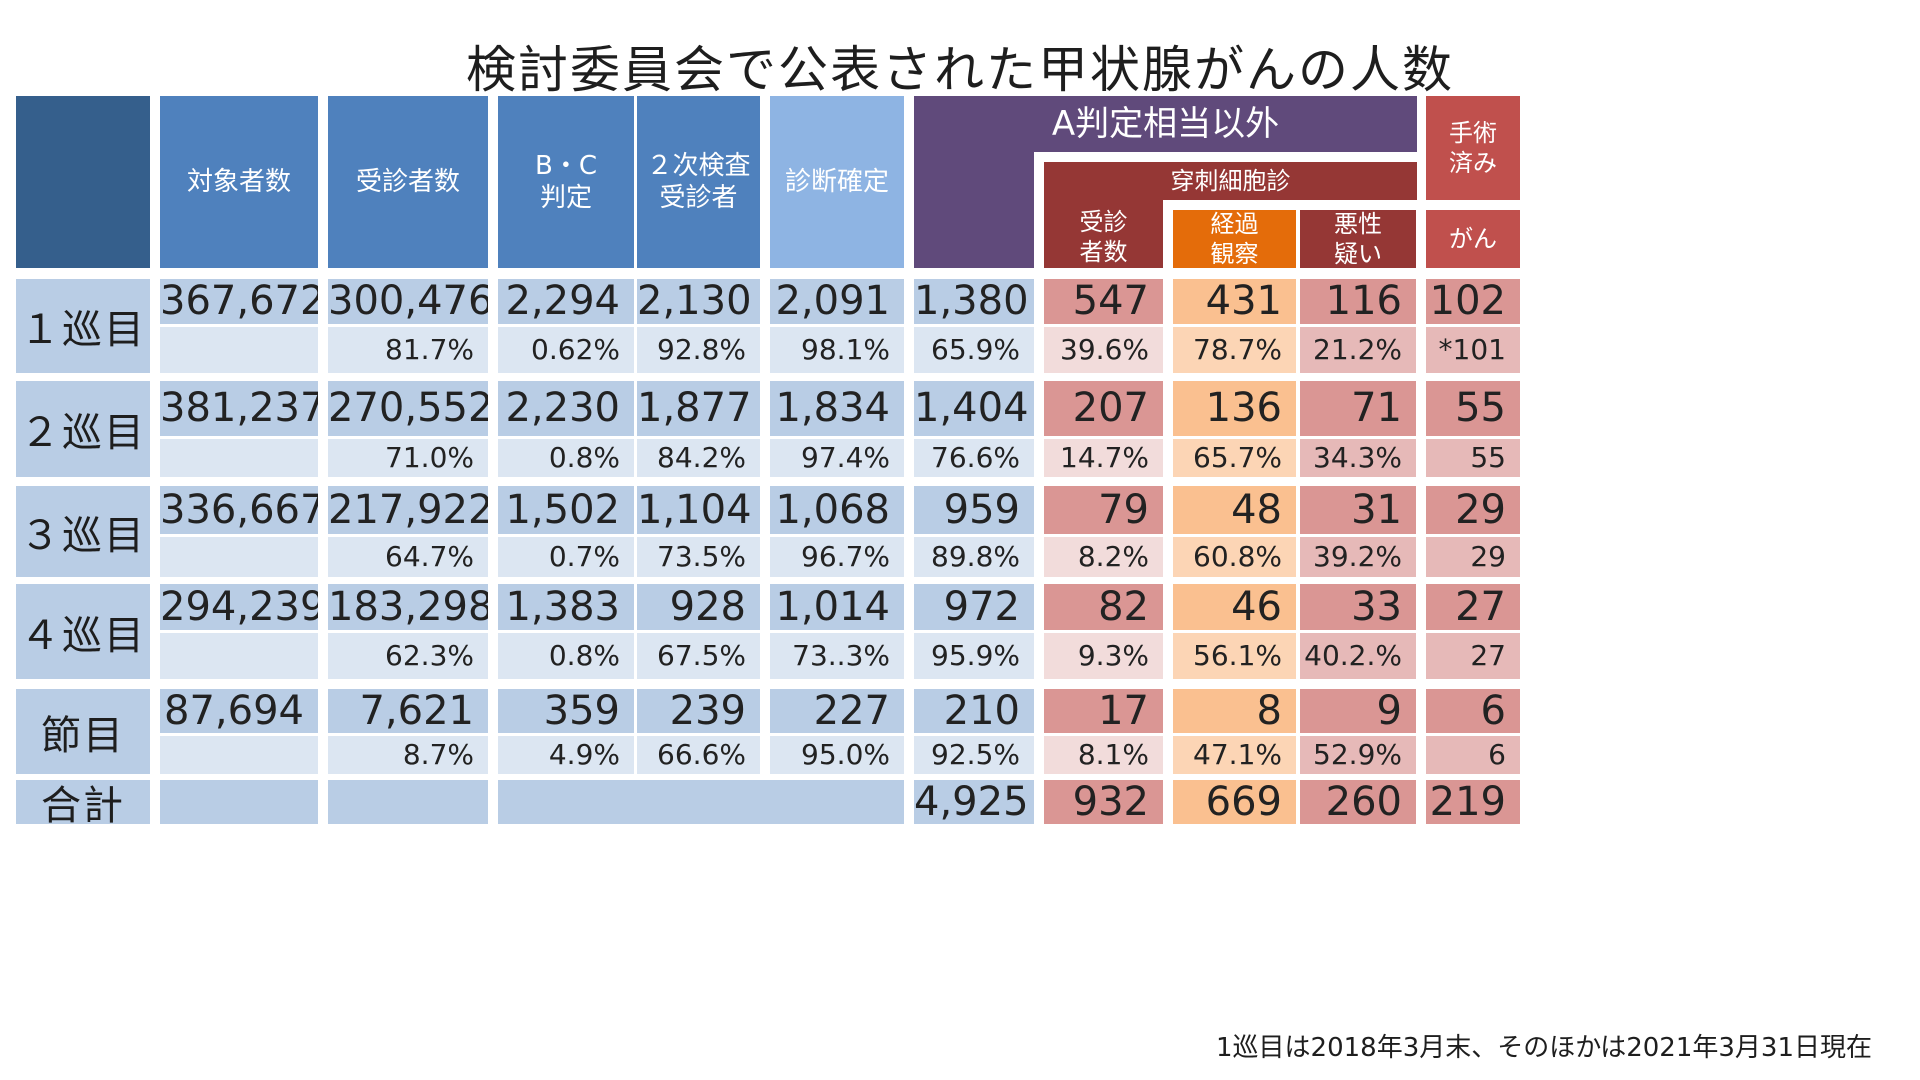 This screenshot has width=1920, height=1080. Describe the element at coordinates (1234, 802) in the screenshot. I see `total-cell: 669` at that location.